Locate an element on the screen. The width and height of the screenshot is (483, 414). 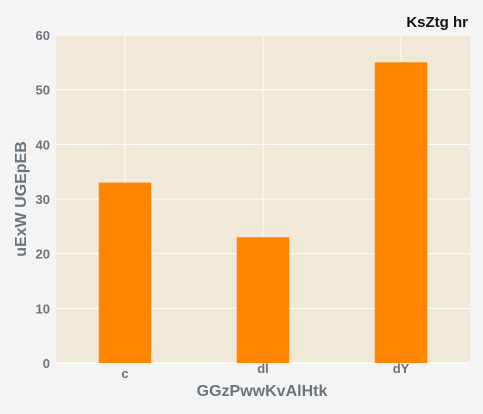
x-tick-label-1: dl is located at coordinates (263, 368).